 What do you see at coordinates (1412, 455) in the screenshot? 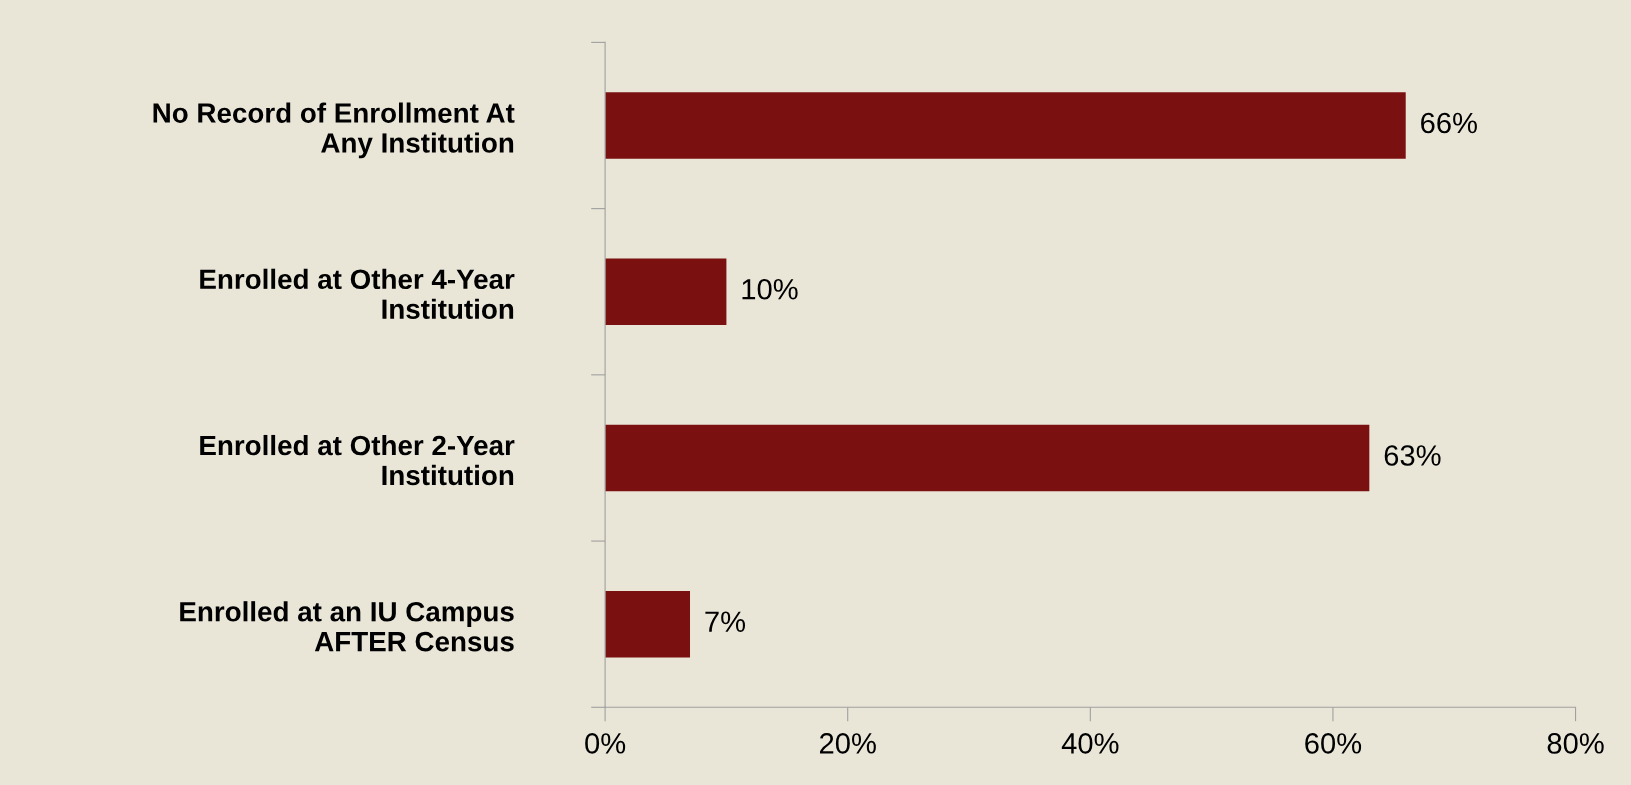
I see `data-label: 63%` at bounding box center [1412, 455].